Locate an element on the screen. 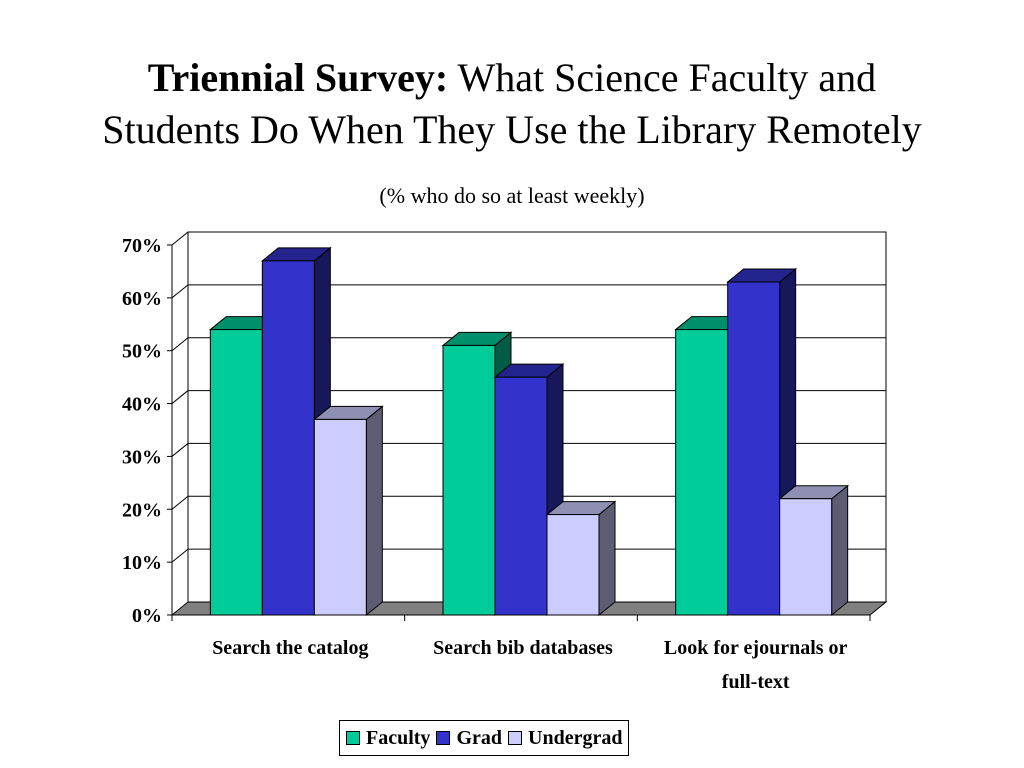  y-tick-label: 60% is located at coordinates (142, 299).